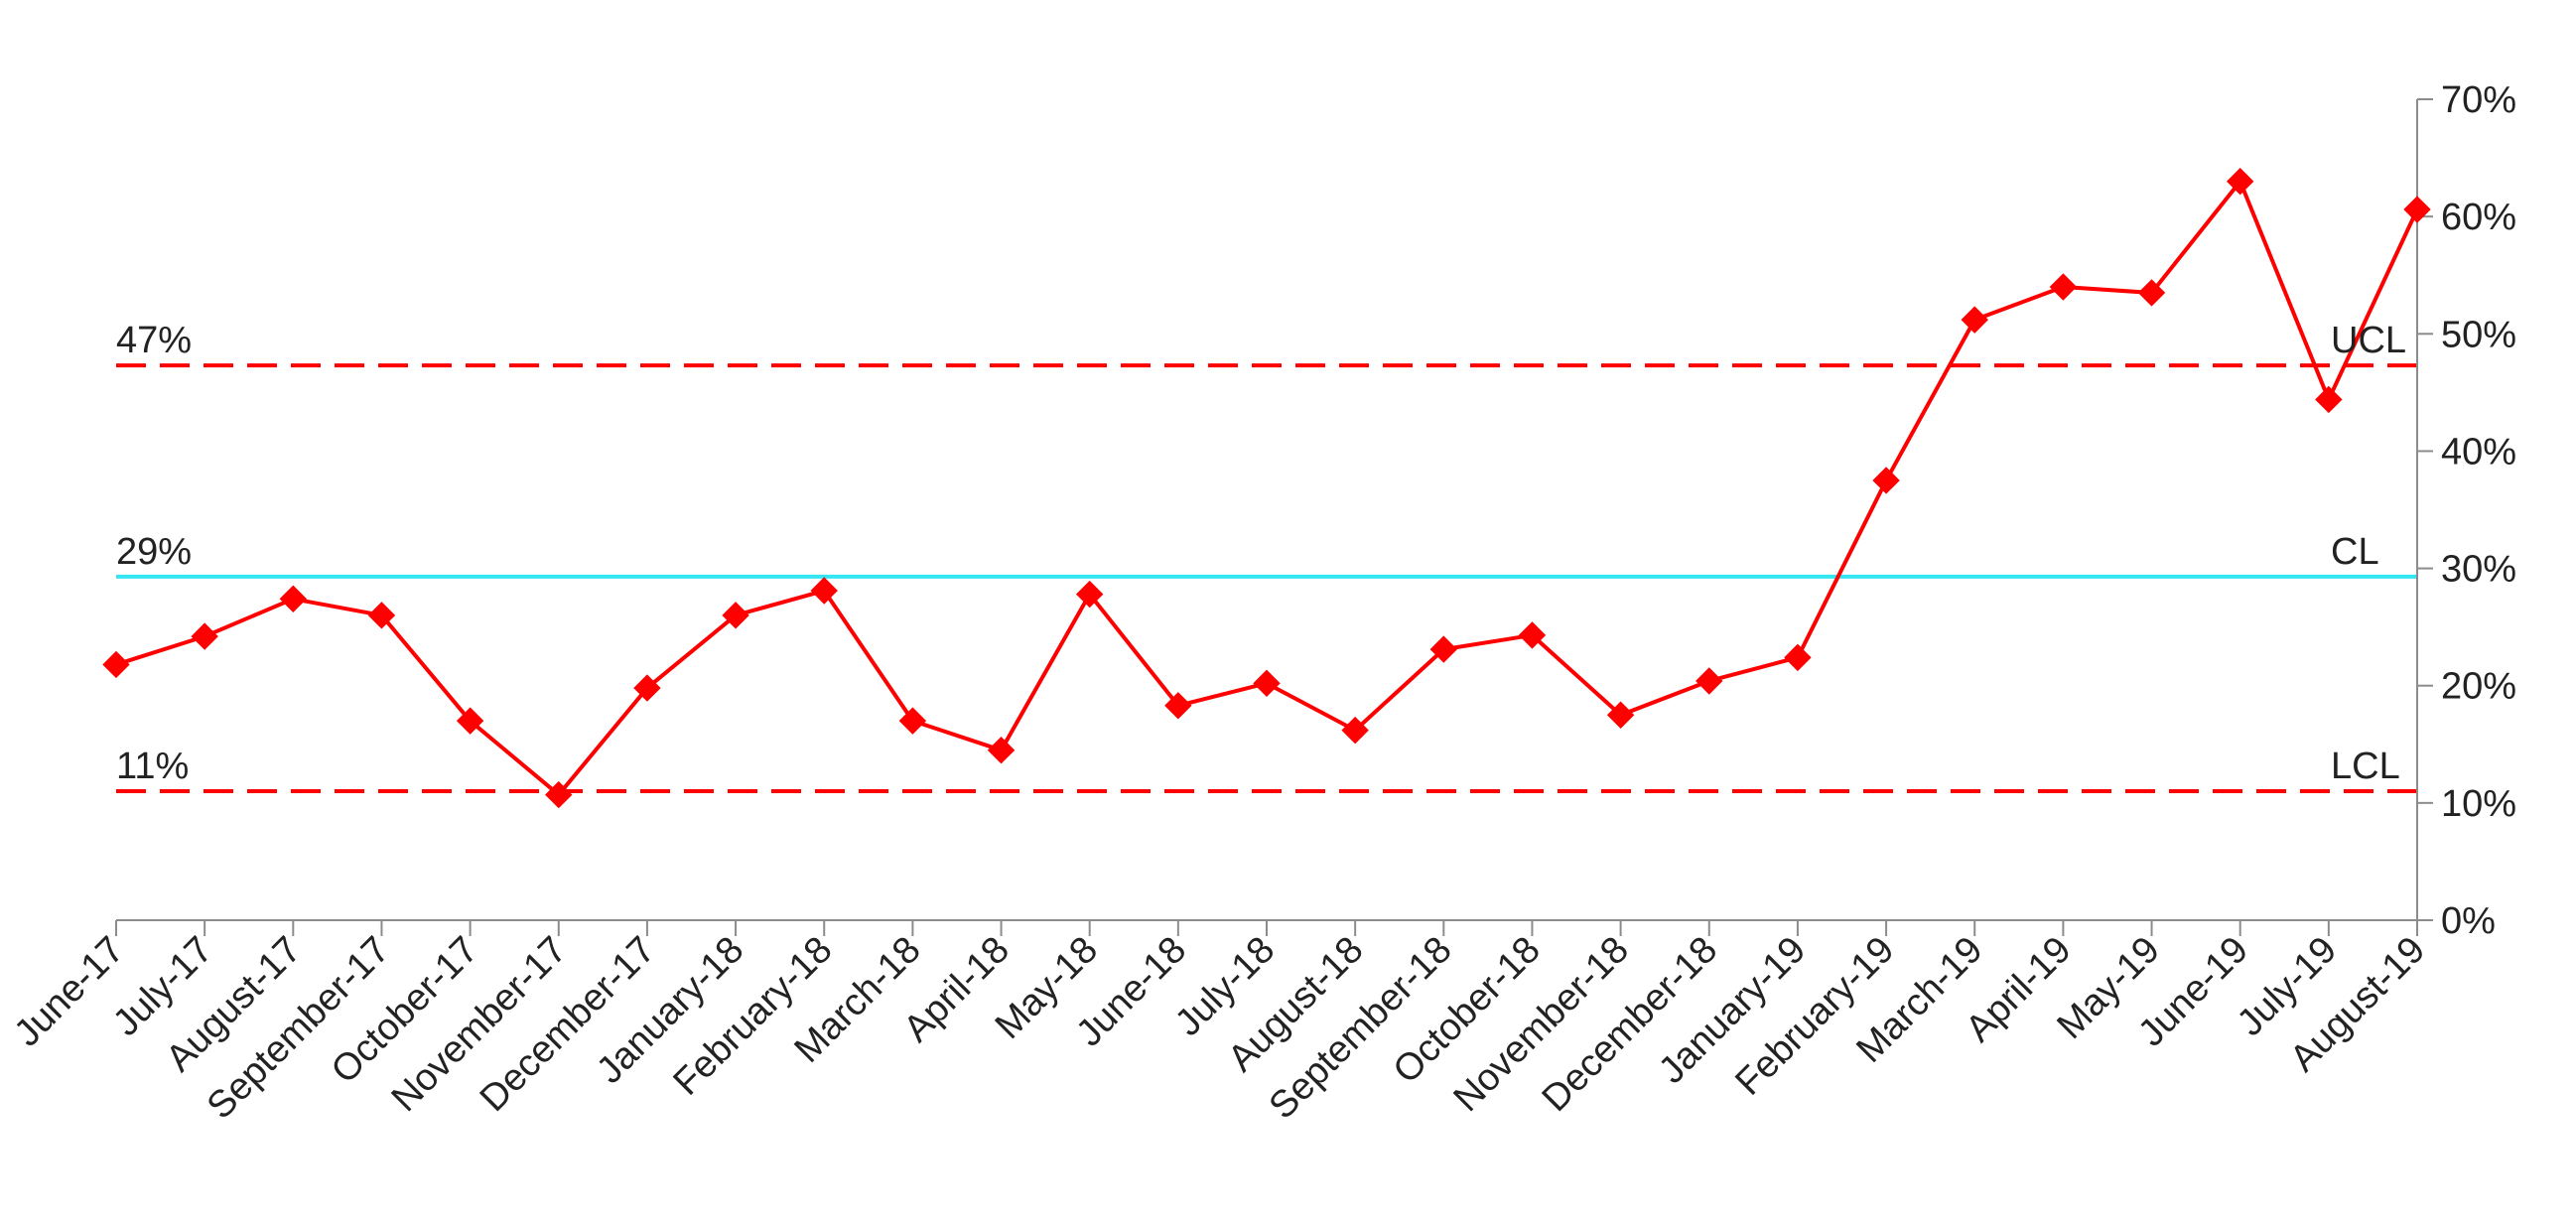  I want to click on y-tick-label: 10%, so click(2478, 804).